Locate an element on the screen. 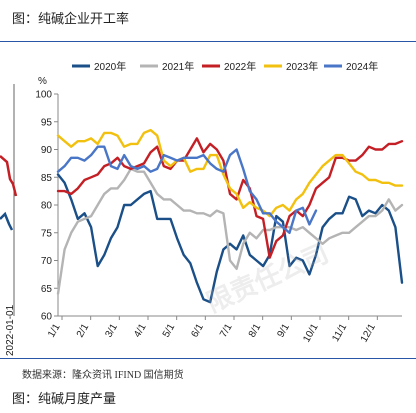 The height and width of the screenshot is (413, 416). left-panel-blue-line is located at coordinates (7, 221).